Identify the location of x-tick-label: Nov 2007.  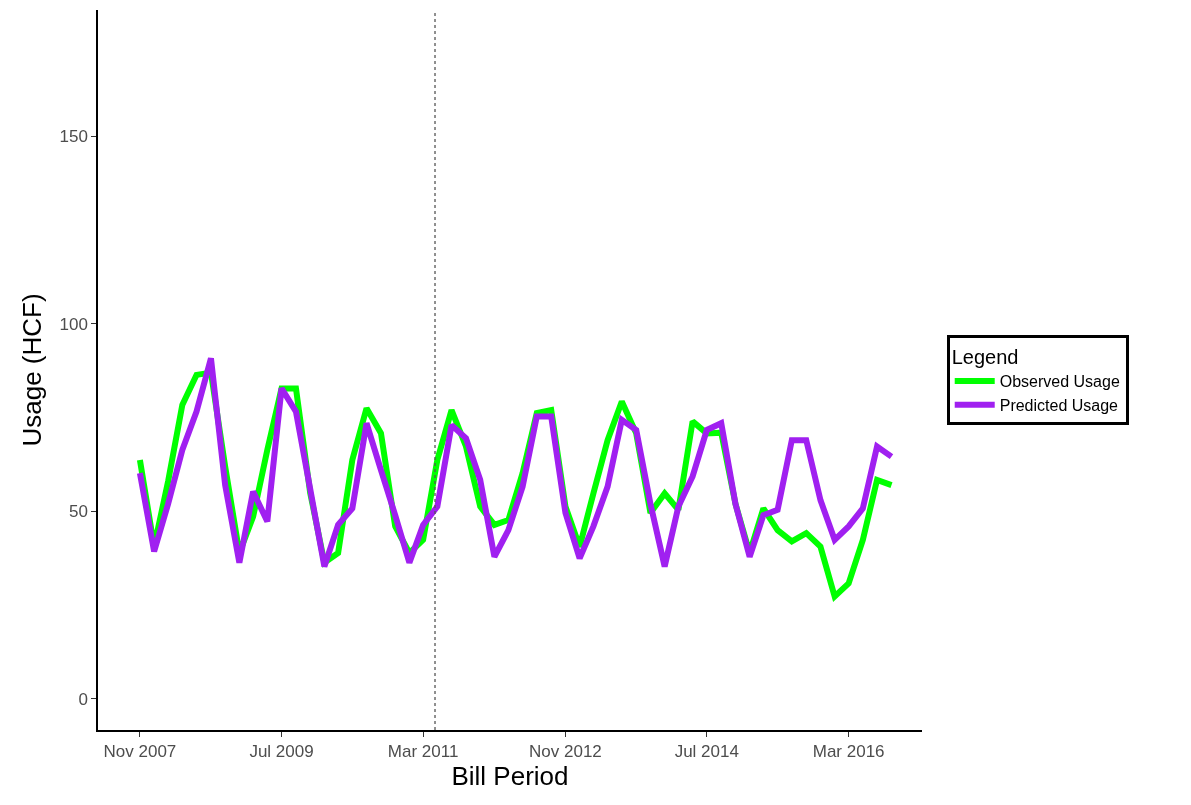
(140, 752).